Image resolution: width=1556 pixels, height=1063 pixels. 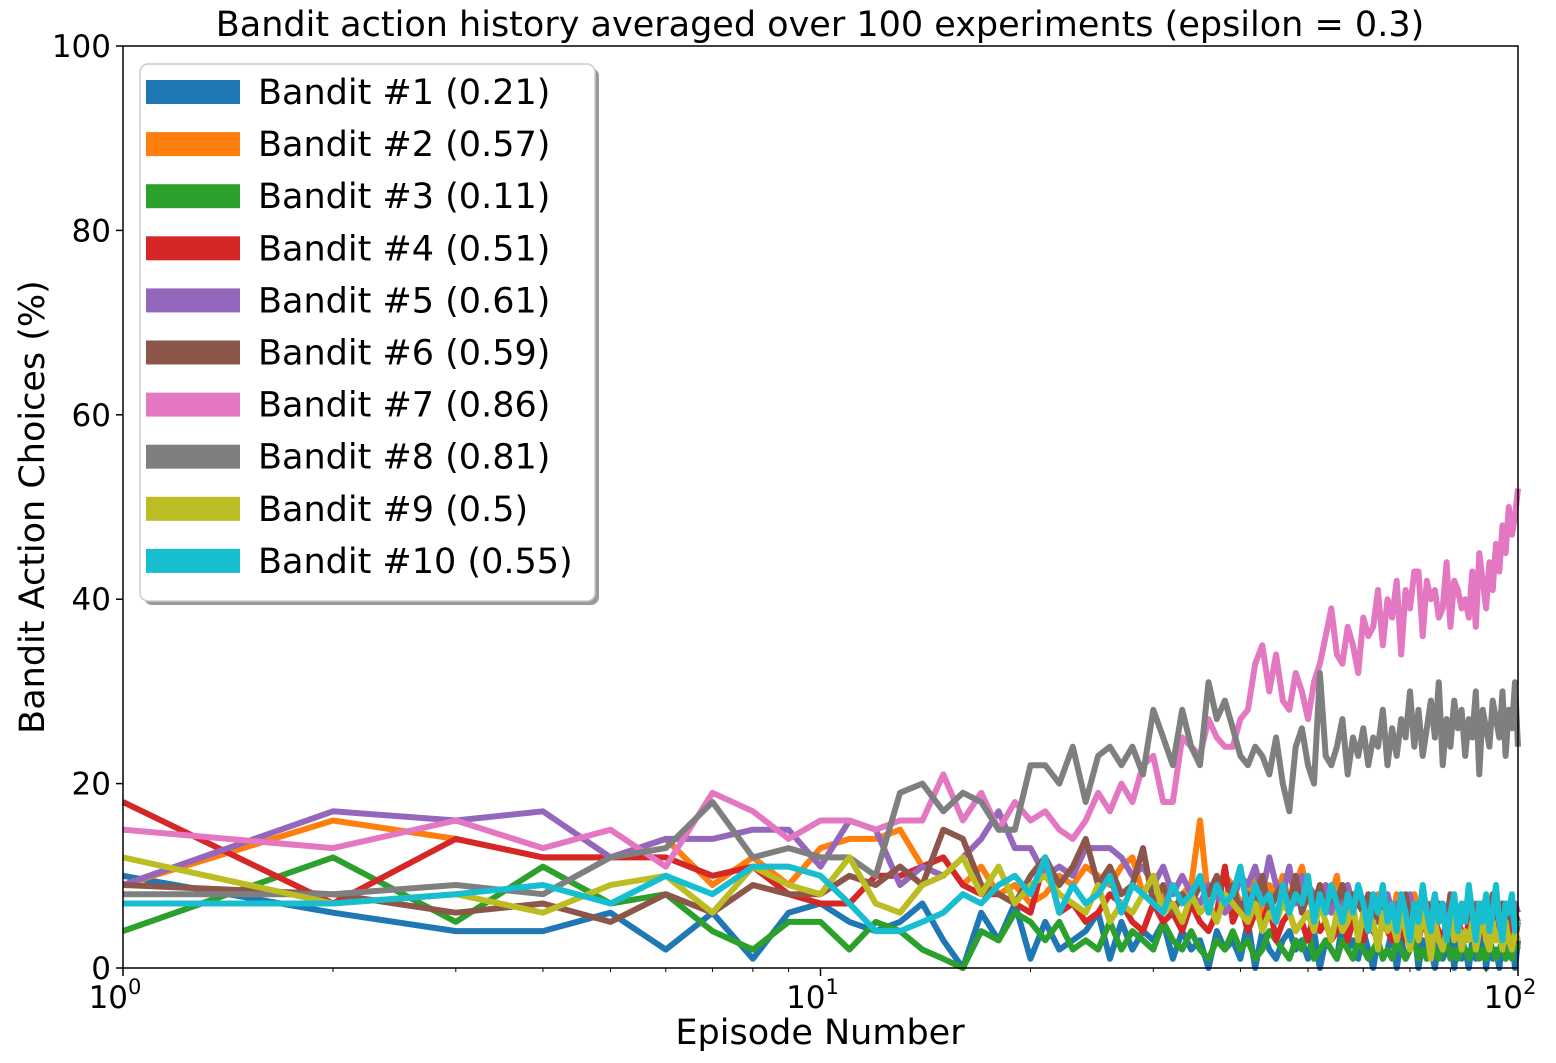 I want to click on y-tick-label: 100, so click(x=81, y=47).